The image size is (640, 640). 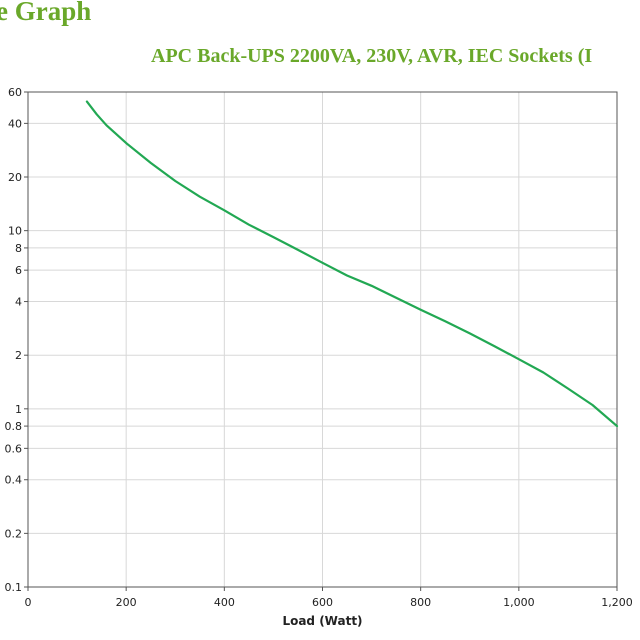 I want to click on y-tick-label: 40, so click(x=15, y=123).